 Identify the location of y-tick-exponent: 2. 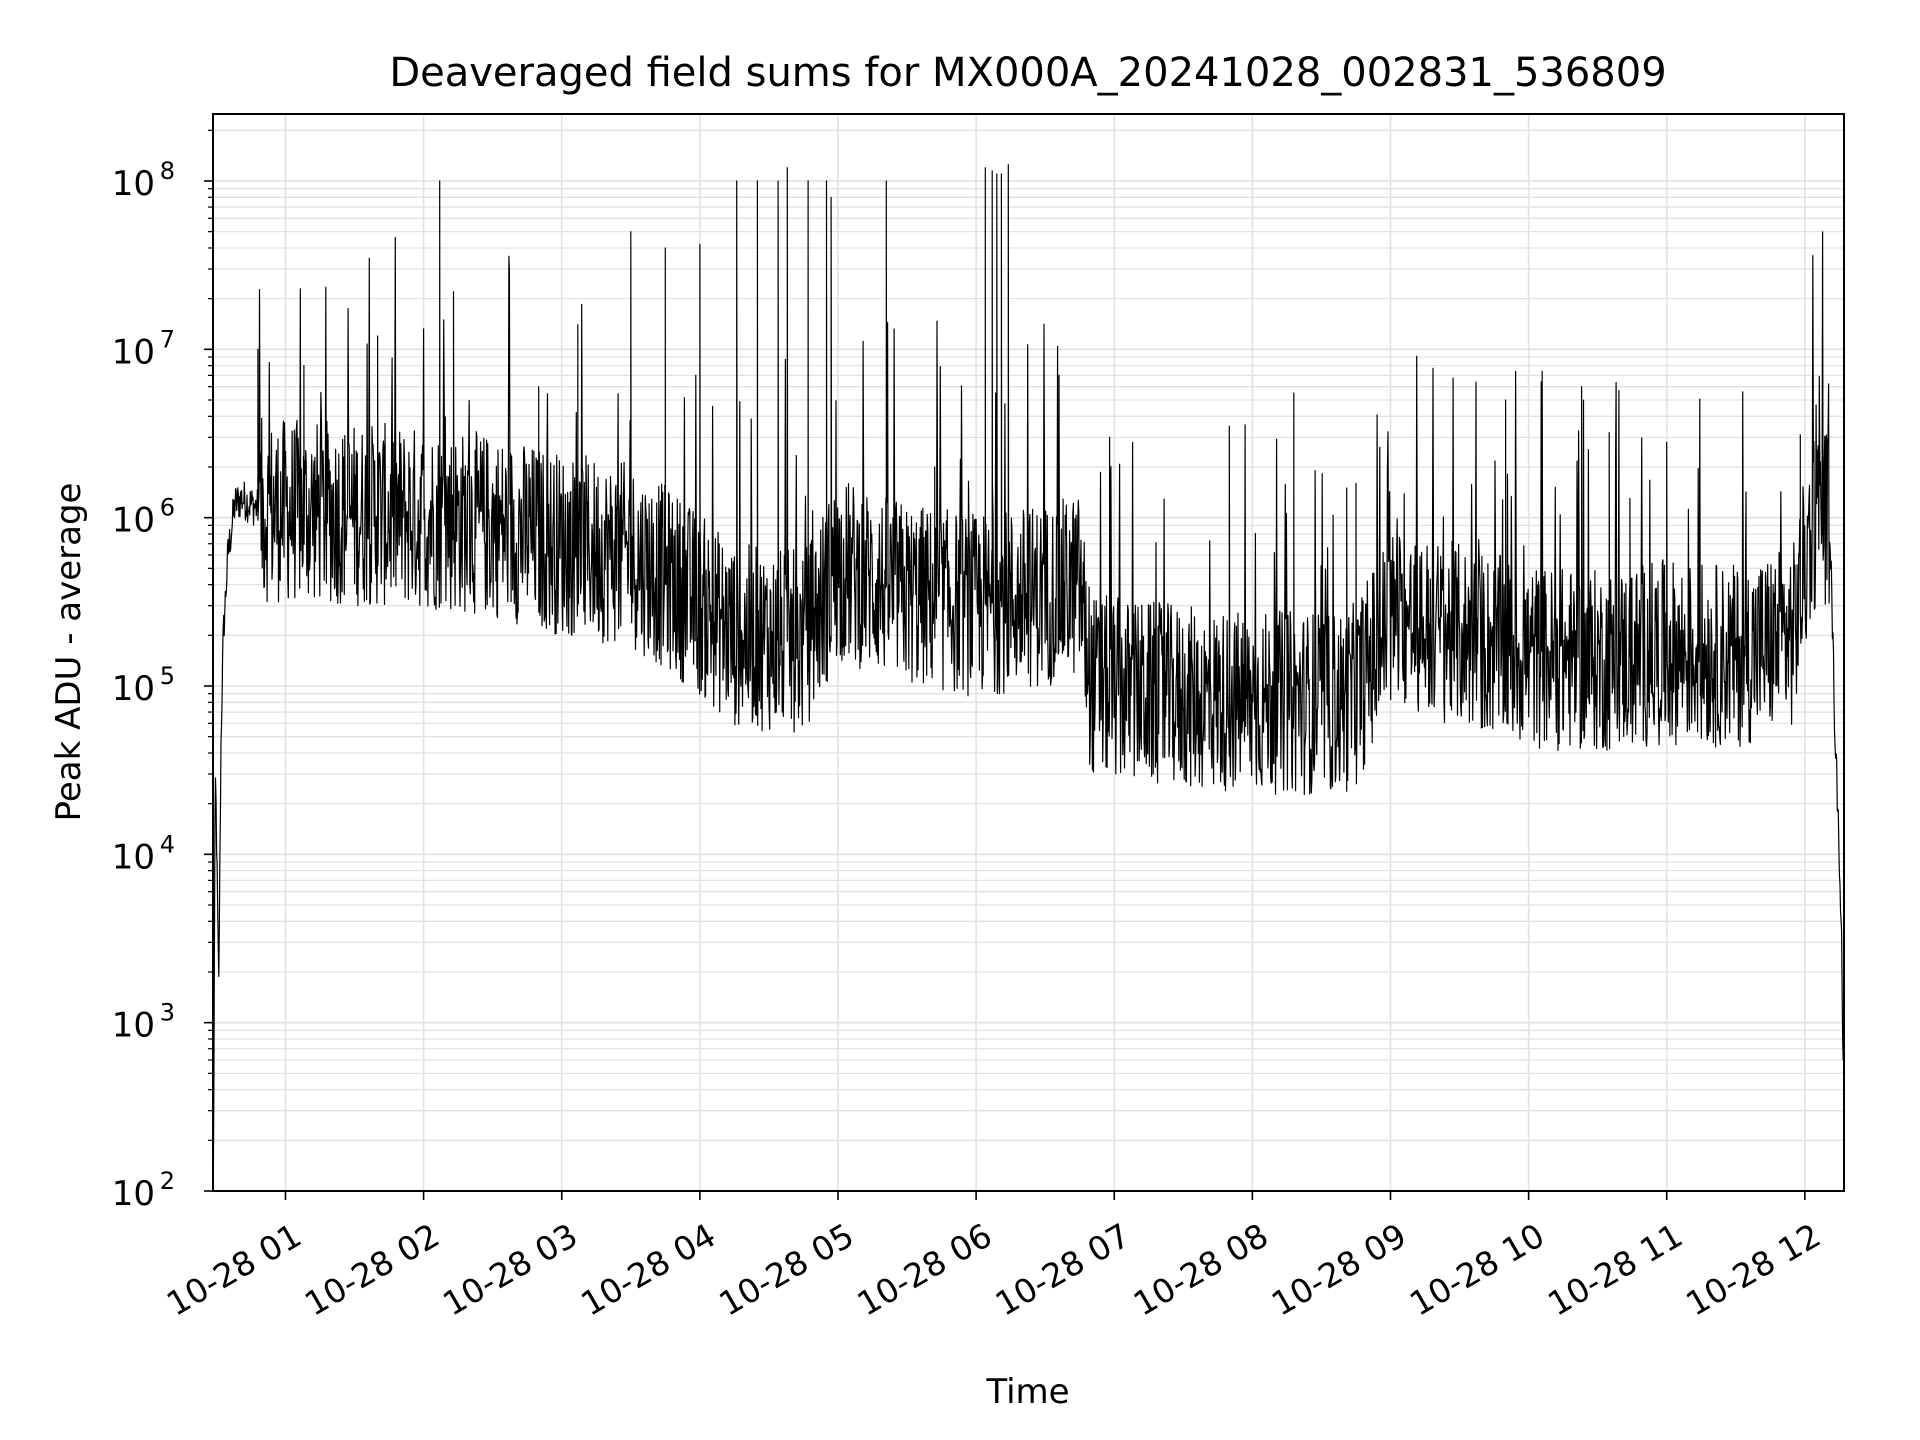
(167, 1181).